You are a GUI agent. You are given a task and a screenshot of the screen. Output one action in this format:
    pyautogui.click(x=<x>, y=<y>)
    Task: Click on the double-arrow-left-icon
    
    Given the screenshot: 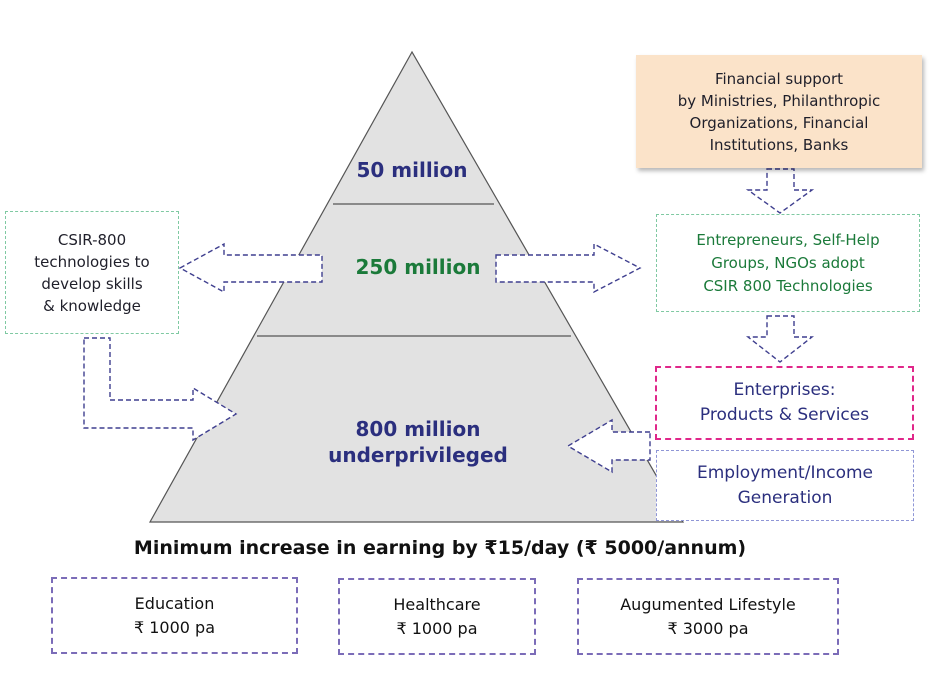 What is the action you would take?
    pyautogui.click(x=250, y=268)
    